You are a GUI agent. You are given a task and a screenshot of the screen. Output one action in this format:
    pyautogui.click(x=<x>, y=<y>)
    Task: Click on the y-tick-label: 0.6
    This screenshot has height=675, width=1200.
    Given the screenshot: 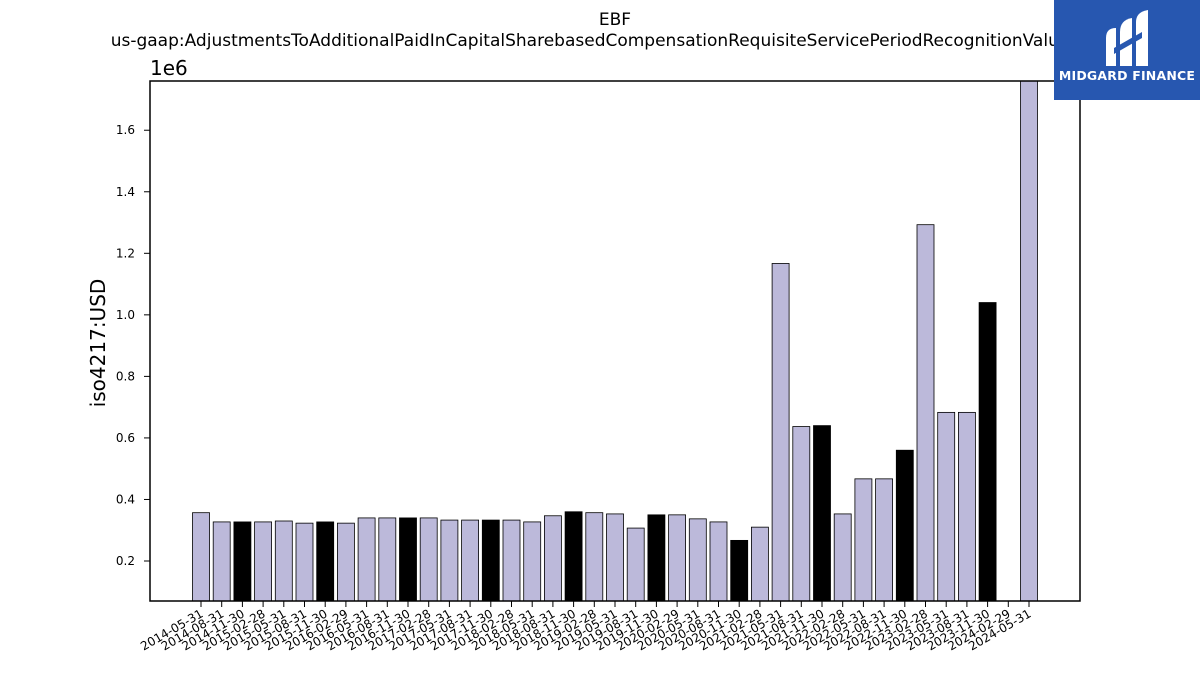 What is the action you would take?
    pyautogui.click(x=125, y=438)
    